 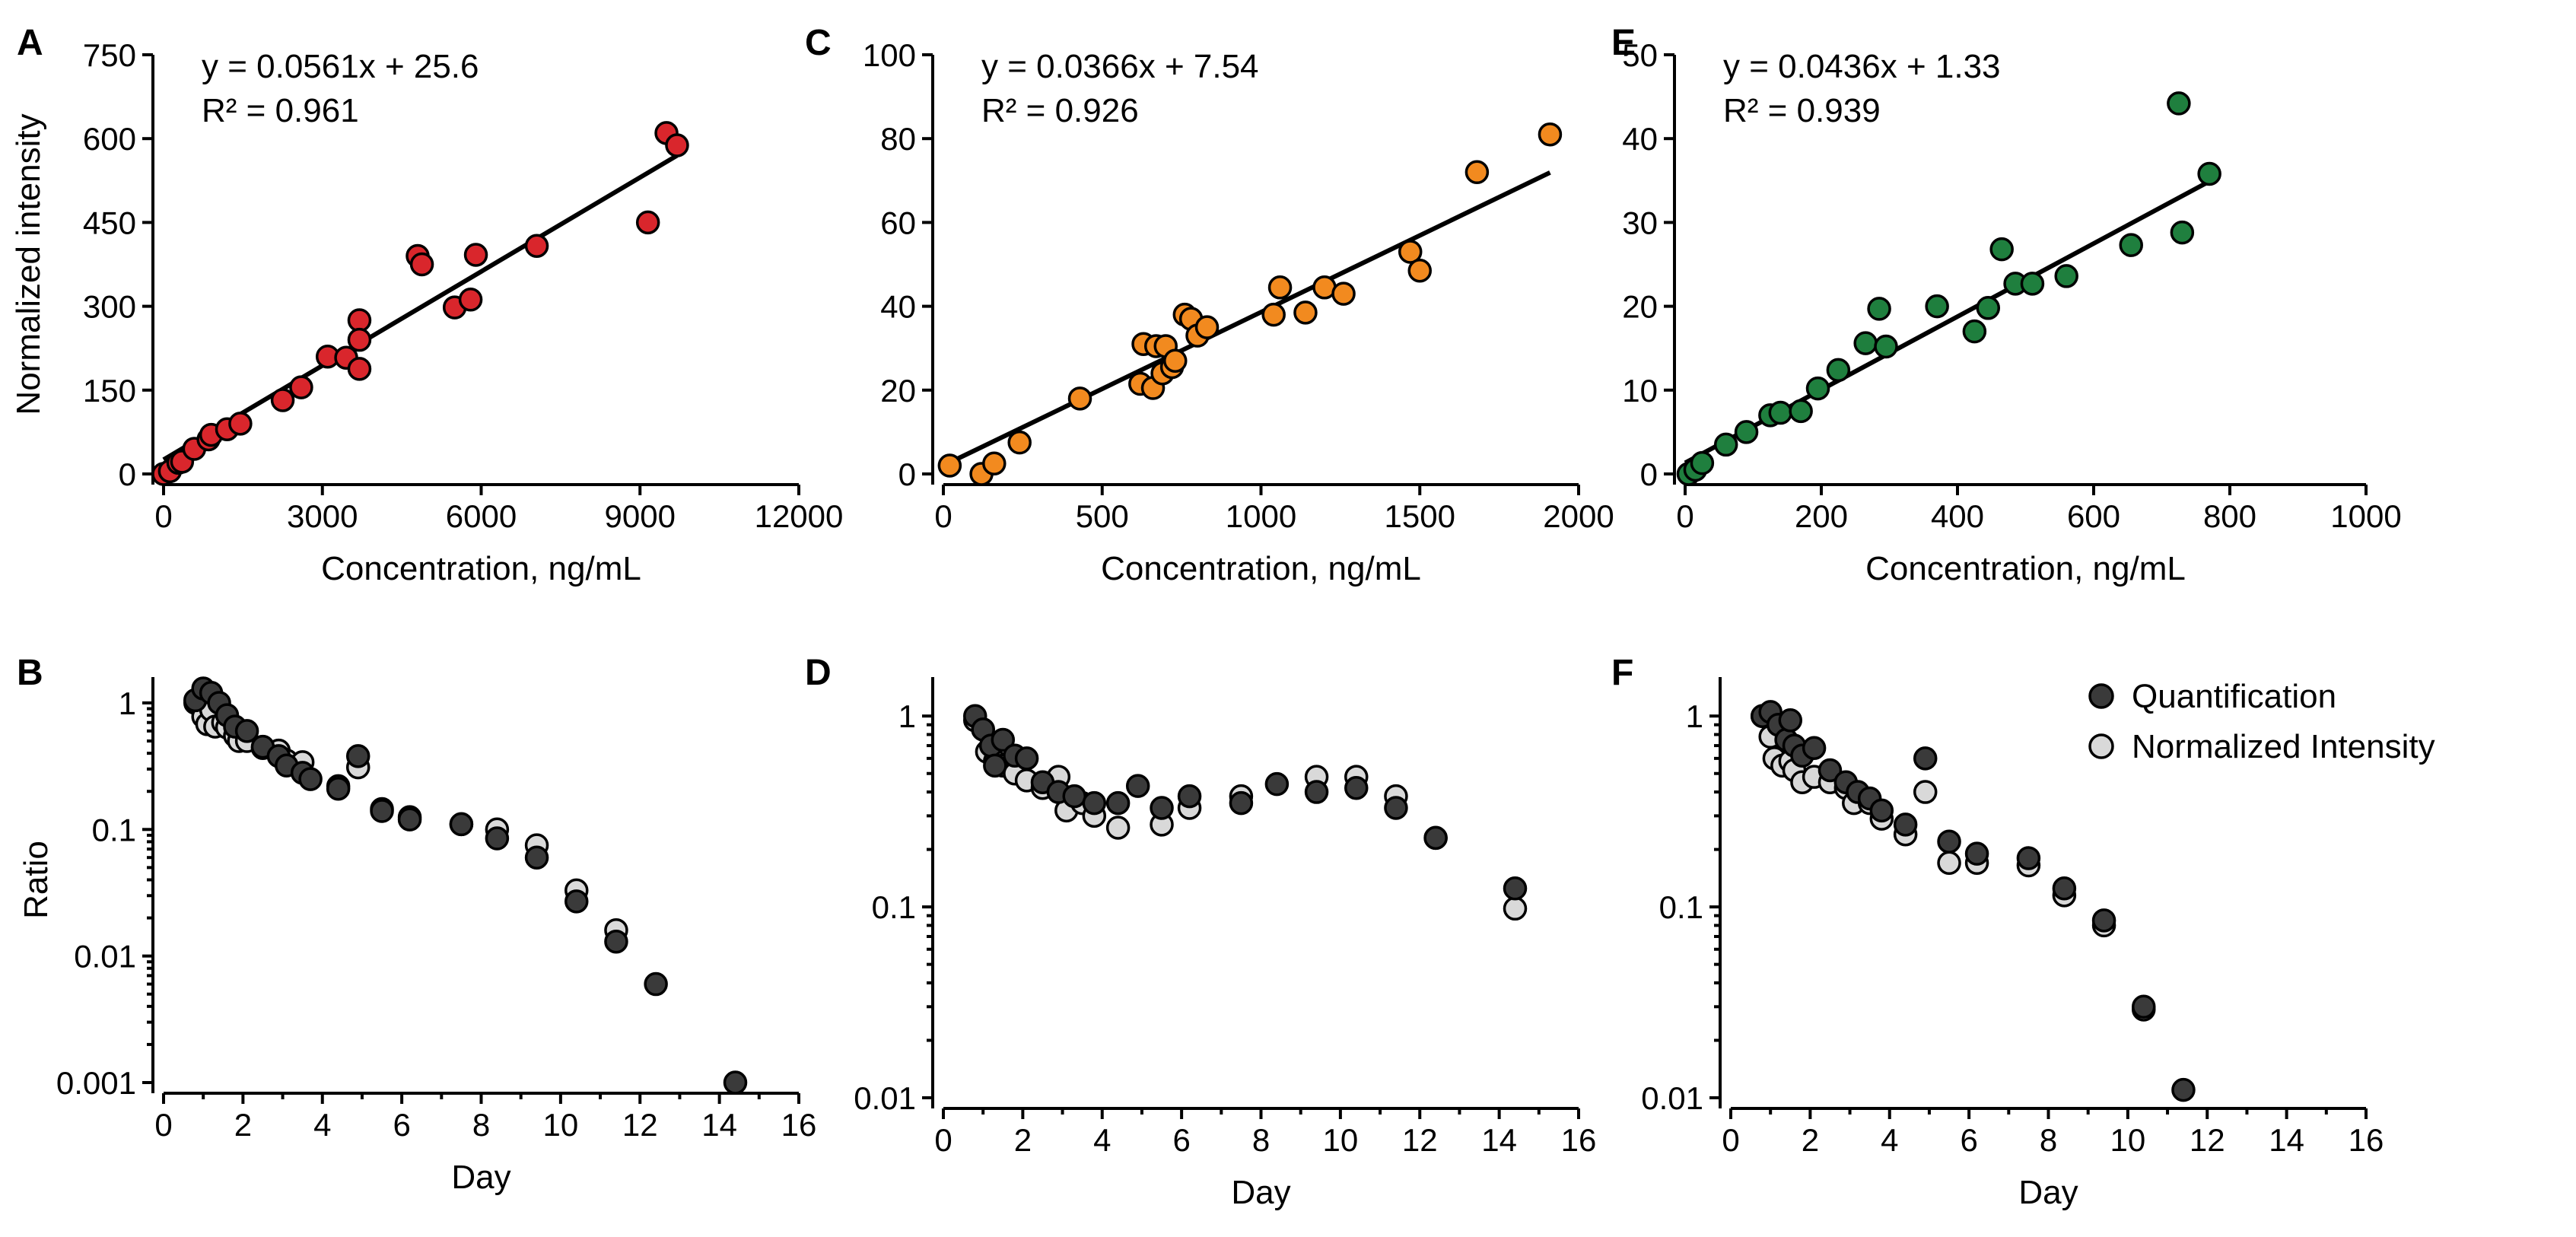 I want to click on y-tick-label: 300, so click(x=110, y=307).